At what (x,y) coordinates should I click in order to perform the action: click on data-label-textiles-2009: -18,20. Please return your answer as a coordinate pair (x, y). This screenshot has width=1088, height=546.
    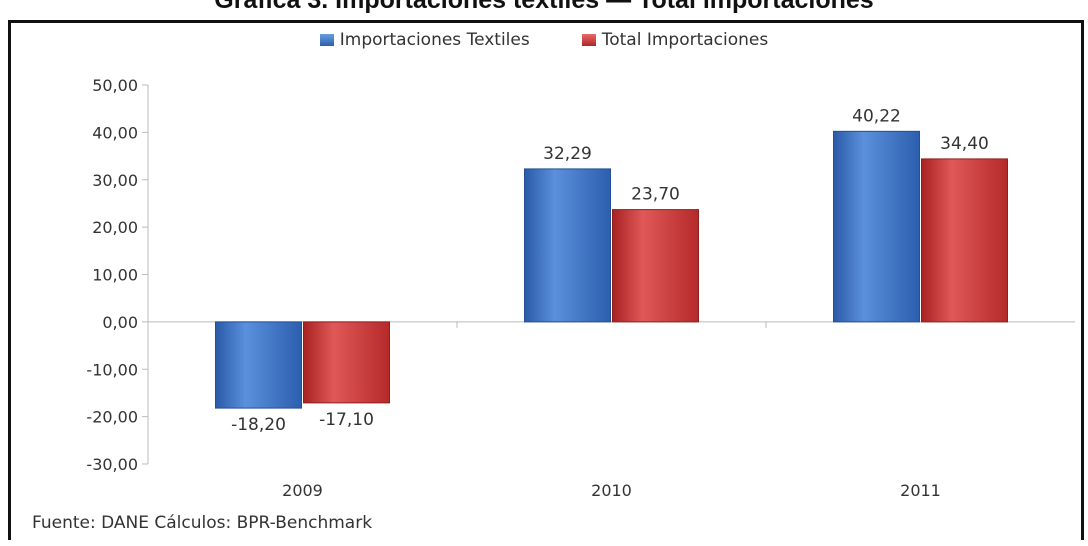
    Looking at the image, I should click on (258, 425).